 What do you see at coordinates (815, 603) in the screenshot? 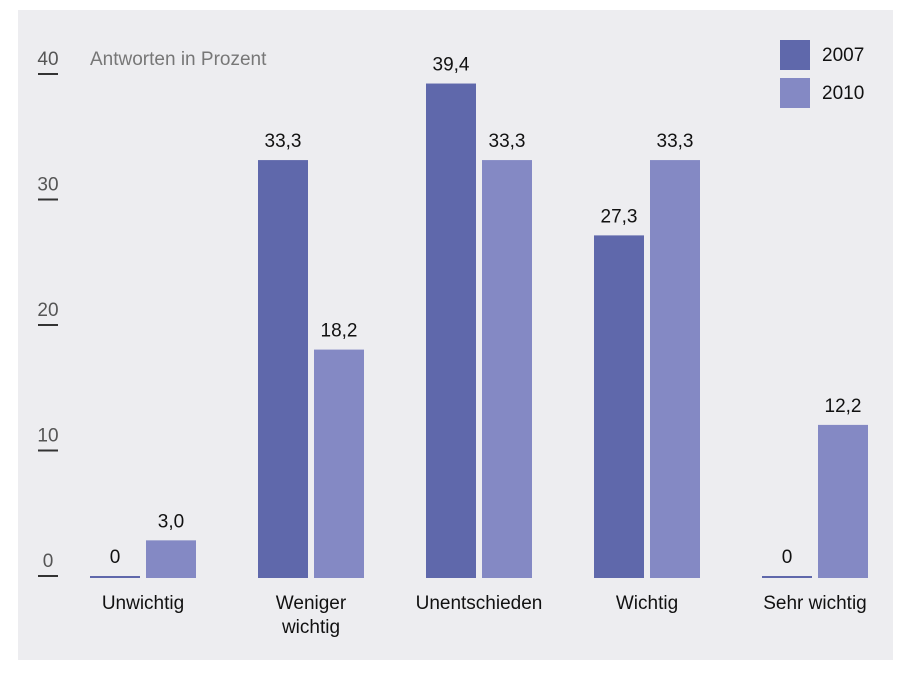
I see `x-tick-label: Sehr wichtig` at bounding box center [815, 603].